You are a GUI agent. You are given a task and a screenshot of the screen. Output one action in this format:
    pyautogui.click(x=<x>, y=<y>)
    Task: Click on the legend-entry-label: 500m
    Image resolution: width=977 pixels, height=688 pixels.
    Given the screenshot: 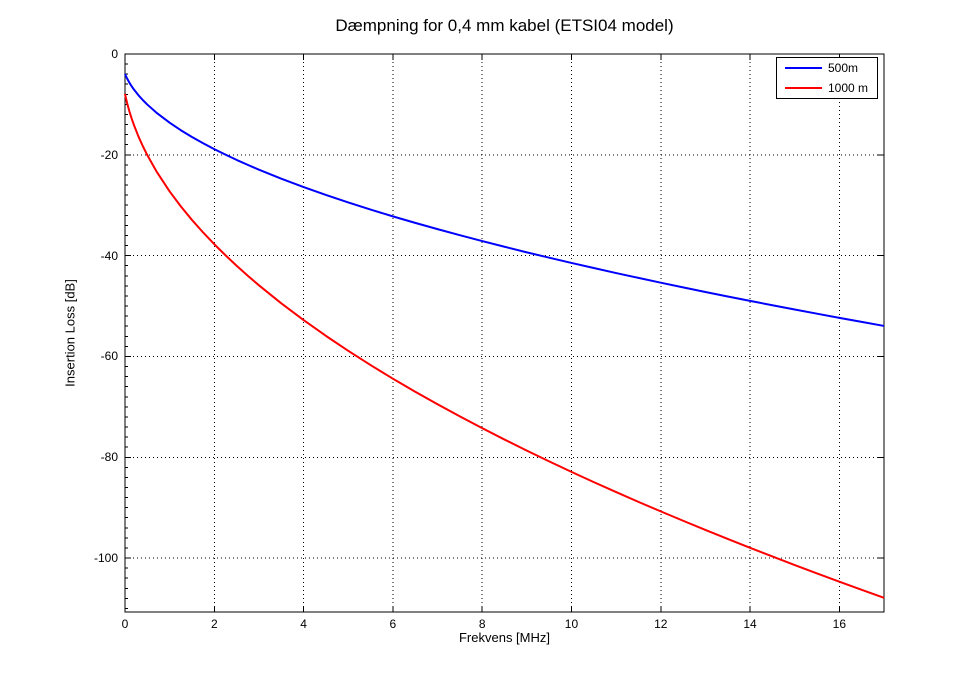 What is the action you would take?
    pyautogui.click(x=843, y=68)
    